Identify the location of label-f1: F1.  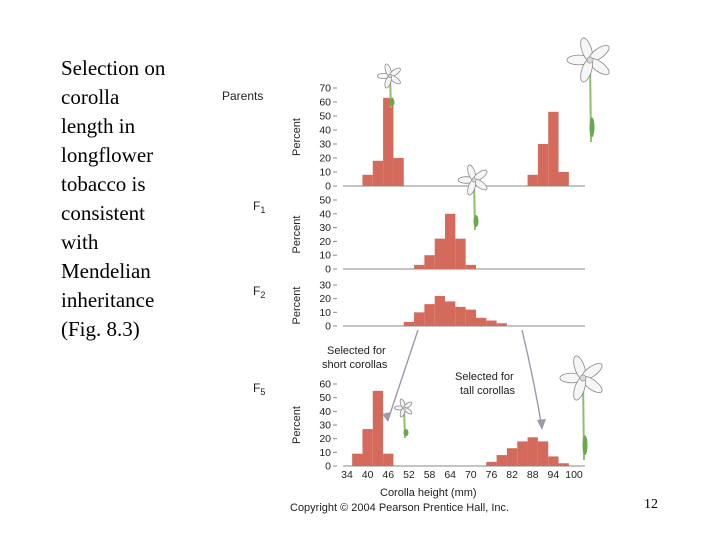
(259, 207).